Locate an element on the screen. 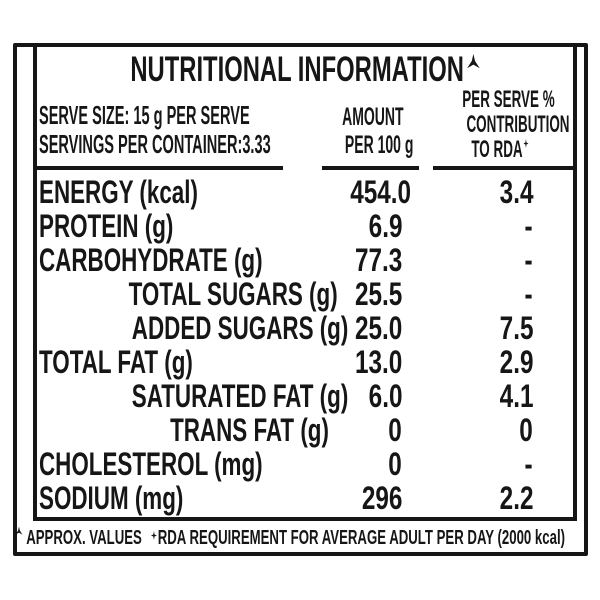 The height and width of the screenshot is (600, 600). nutrient-name-cell: ADDED SUGARS (g) is located at coordinates (240, 327).